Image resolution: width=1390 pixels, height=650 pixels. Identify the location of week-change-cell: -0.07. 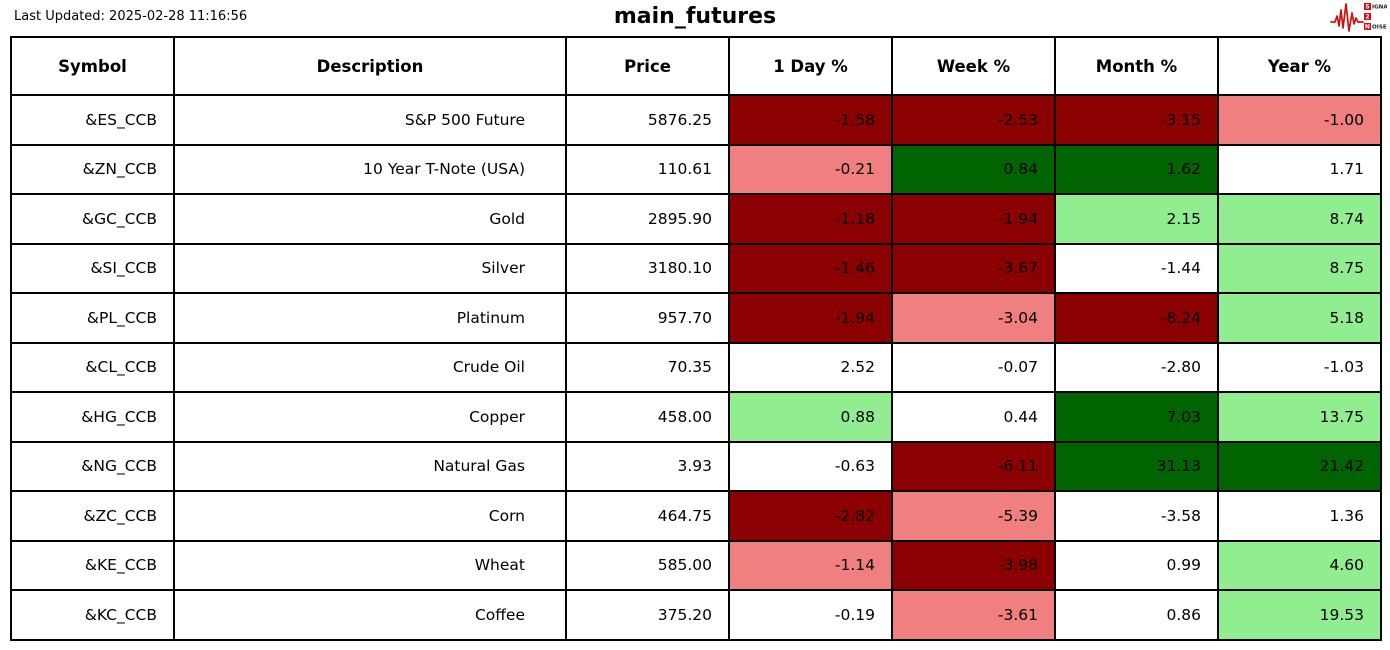
(973, 367).